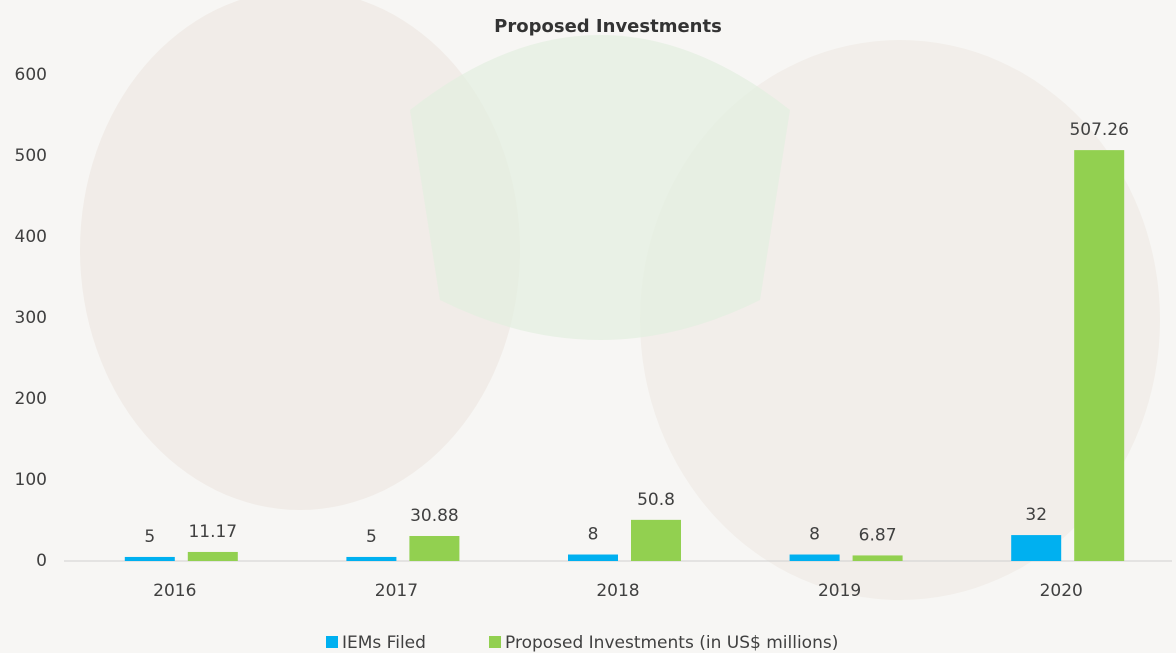 This screenshot has width=1176, height=653. What do you see at coordinates (1061, 591) in the screenshot?
I see `x-tick-label: 2020` at bounding box center [1061, 591].